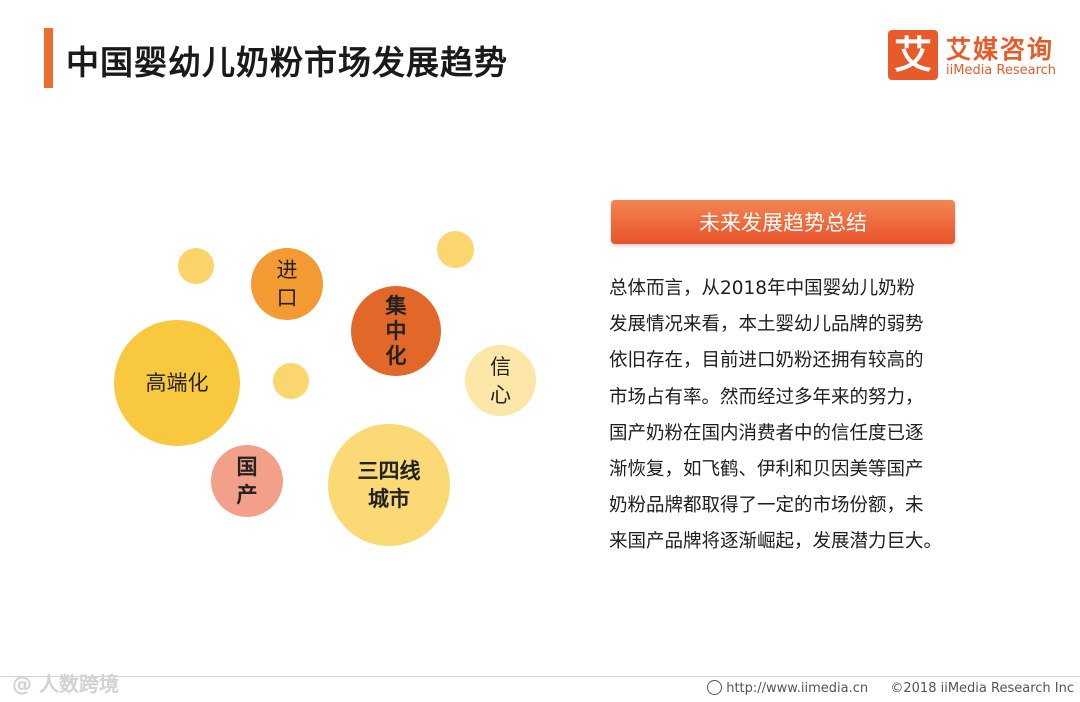 Image resolution: width=1080 pixels, height=702 pixels. I want to click on bubble-label: 三四线, so click(389, 471).